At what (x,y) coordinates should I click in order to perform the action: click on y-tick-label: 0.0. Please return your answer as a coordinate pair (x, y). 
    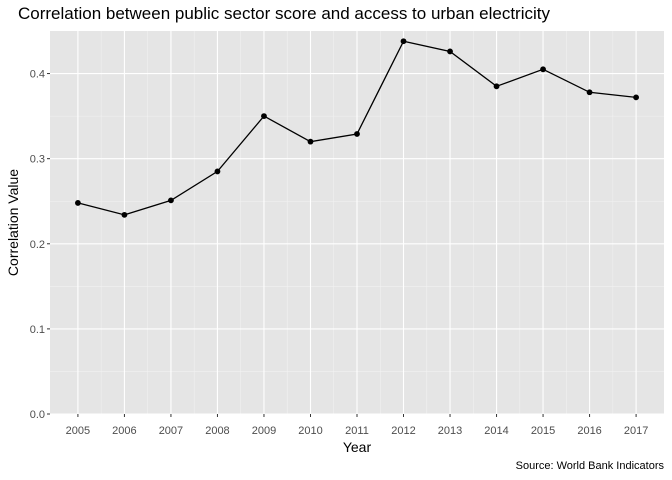
    Looking at the image, I should click on (37, 415).